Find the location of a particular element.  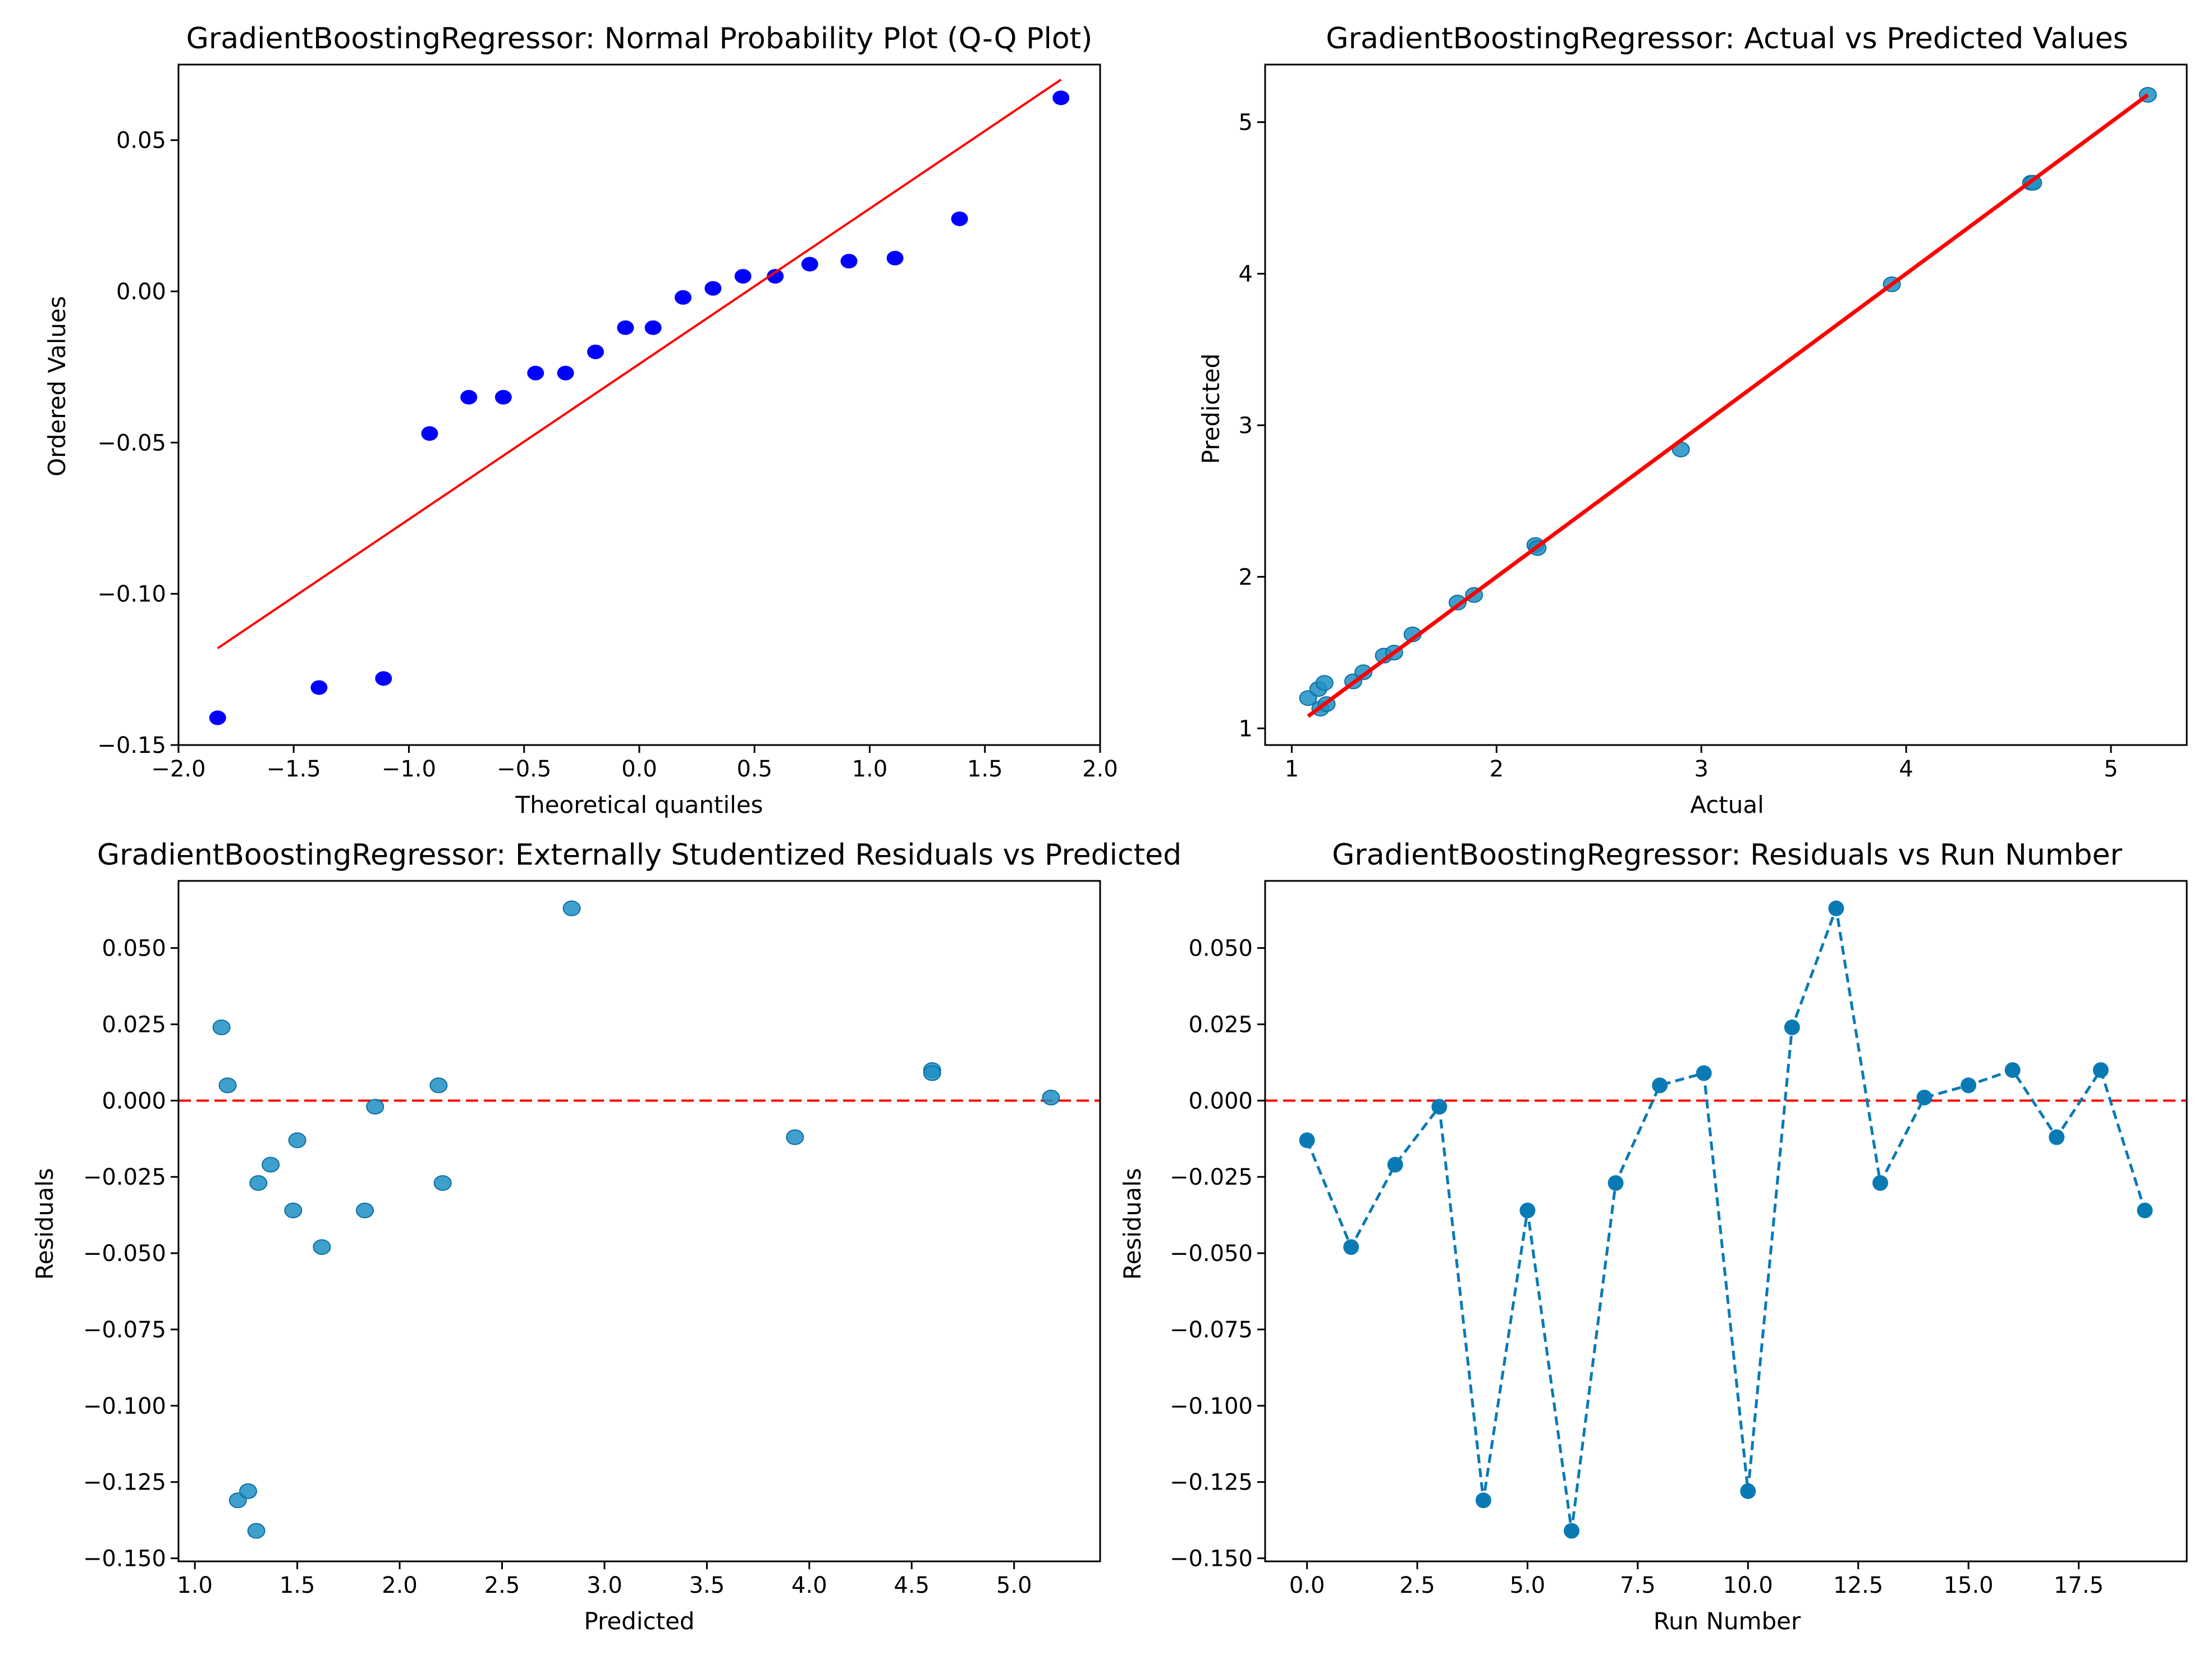

qq-xtick-label: 1.5 is located at coordinates (985, 769).